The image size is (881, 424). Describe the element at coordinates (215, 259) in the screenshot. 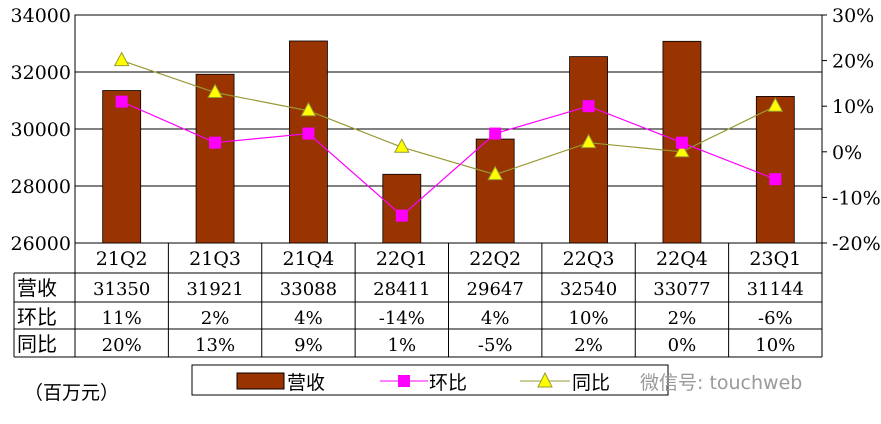

I see `x-tick-label: 21Q3` at that location.